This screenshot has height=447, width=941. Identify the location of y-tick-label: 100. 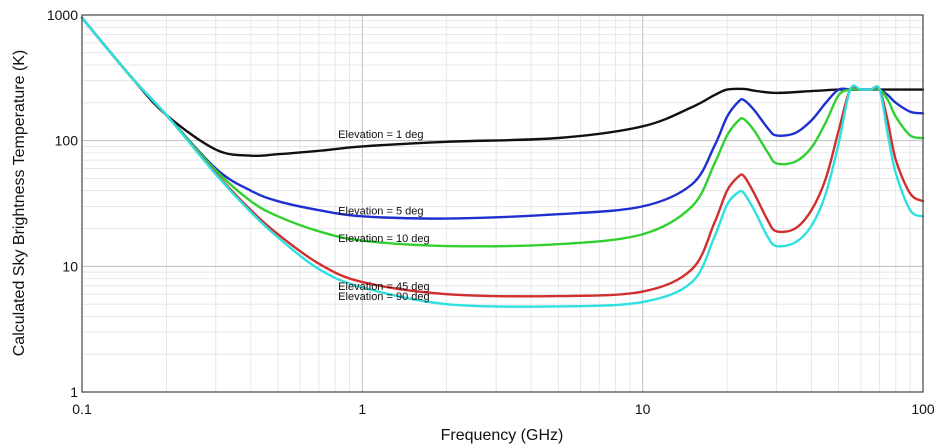
(67, 141).